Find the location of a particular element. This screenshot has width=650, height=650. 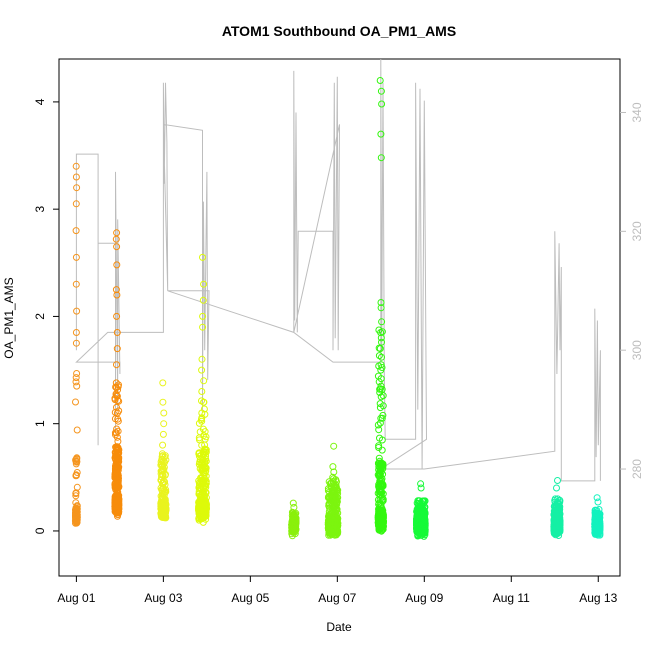

x-tick-label: Aug 05 is located at coordinates (250, 598).